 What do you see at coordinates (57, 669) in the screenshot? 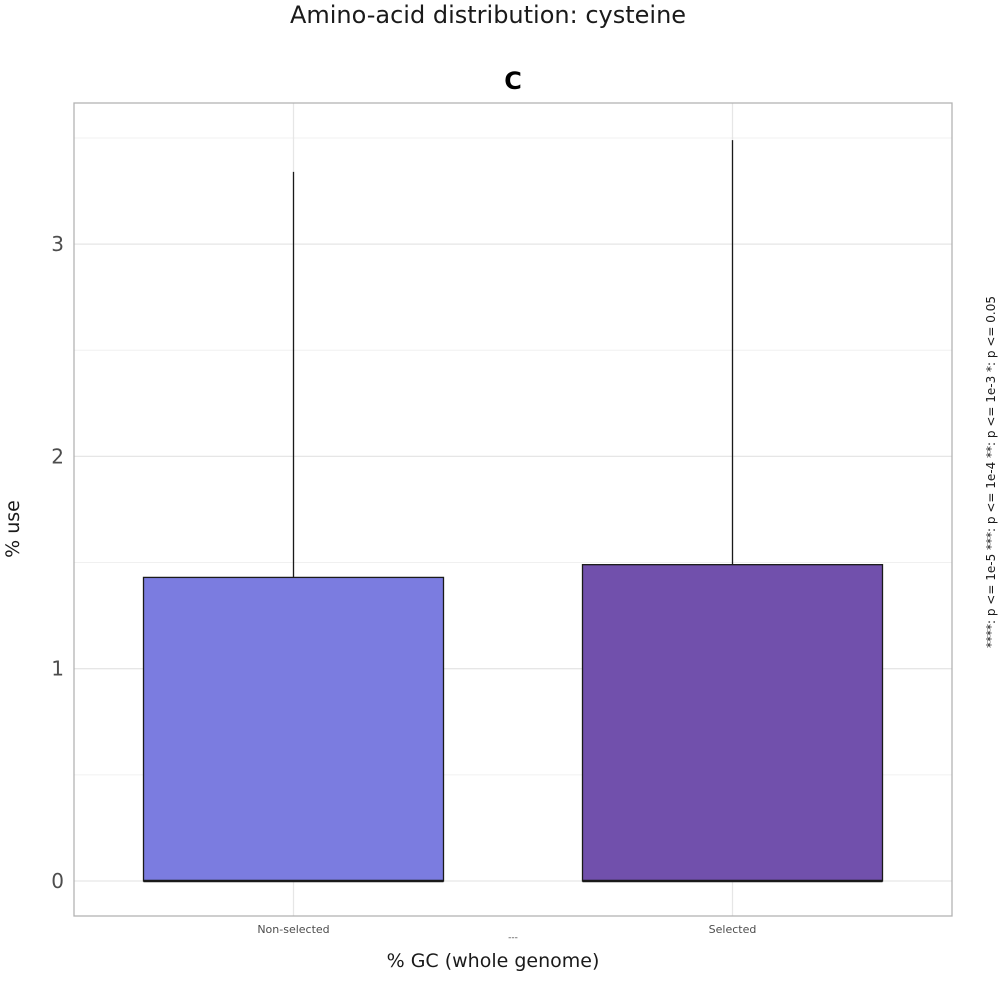
I see `y-tick-label: 1` at bounding box center [57, 669].